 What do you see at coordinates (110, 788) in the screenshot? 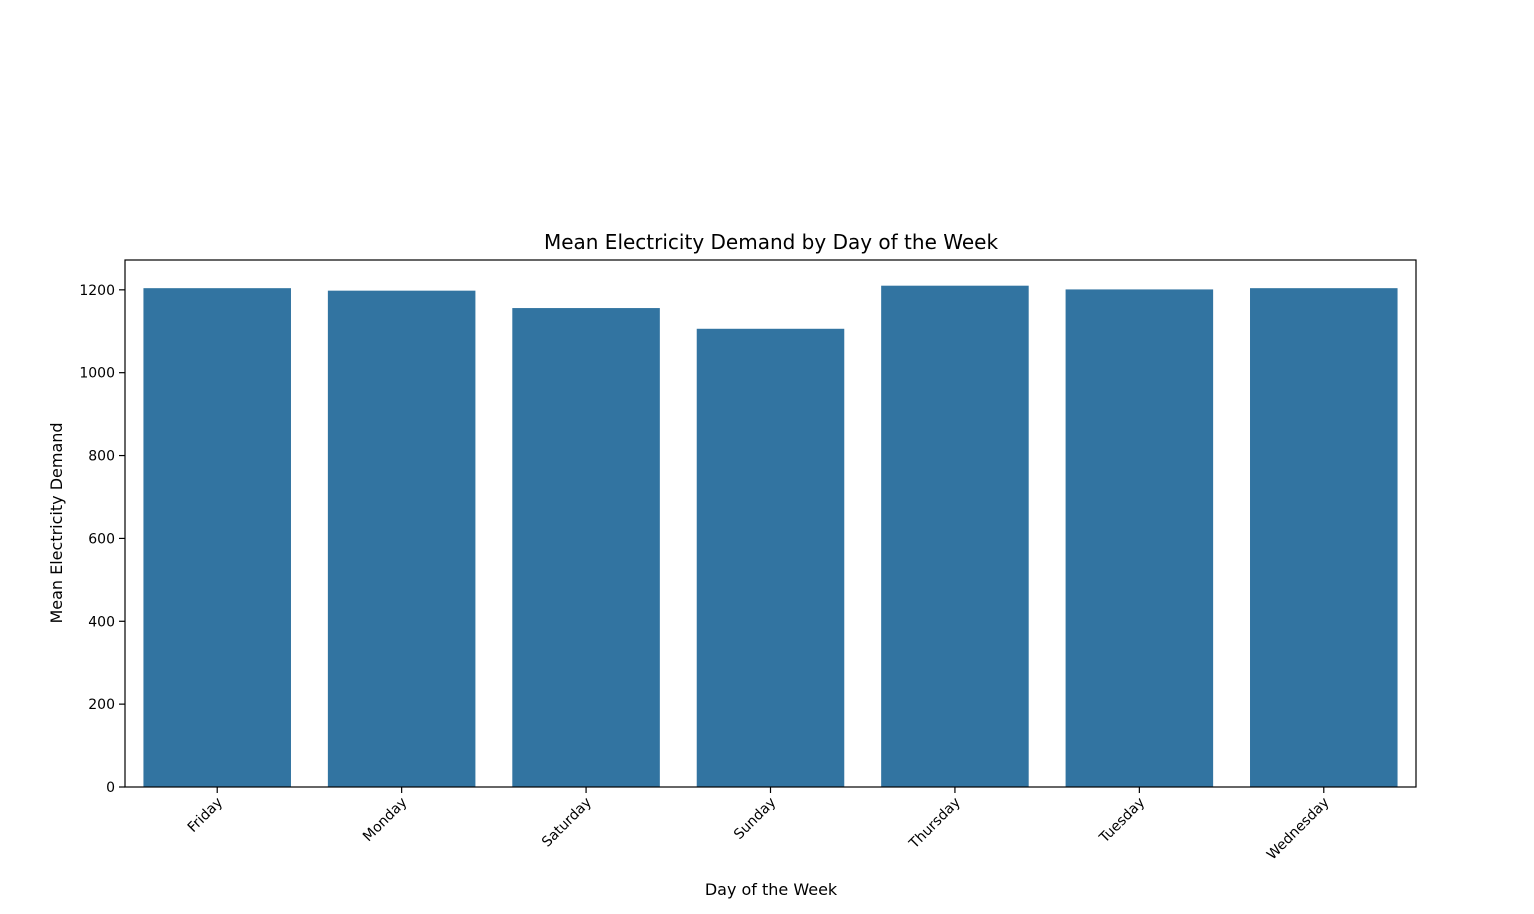
I see `y-tick-label: 0` at bounding box center [110, 788].